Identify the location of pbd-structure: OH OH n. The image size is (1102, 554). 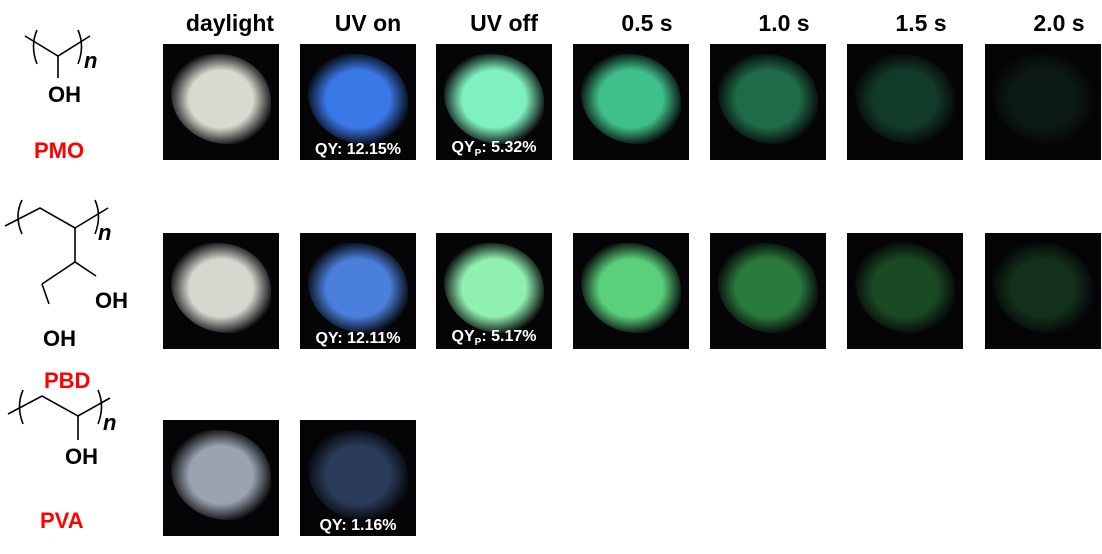
(66, 275).